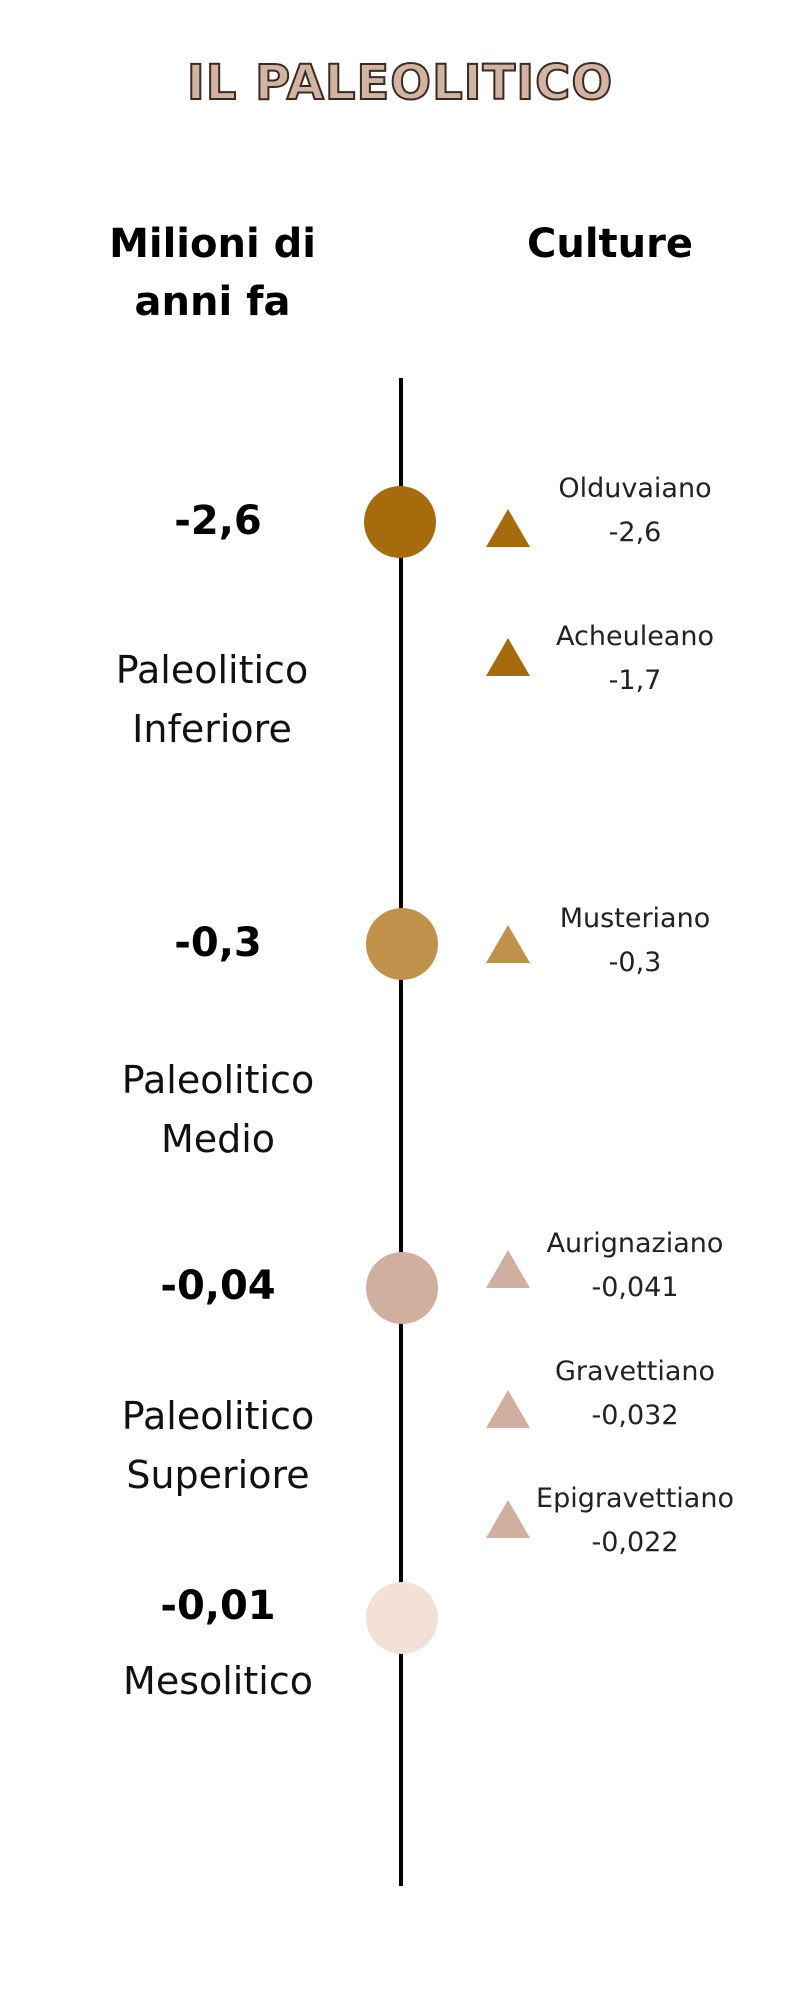 Image resolution: width=800 pixels, height=2000 pixels. What do you see at coordinates (218, 521) in the screenshot?
I see `date-label: -2,6` at bounding box center [218, 521].